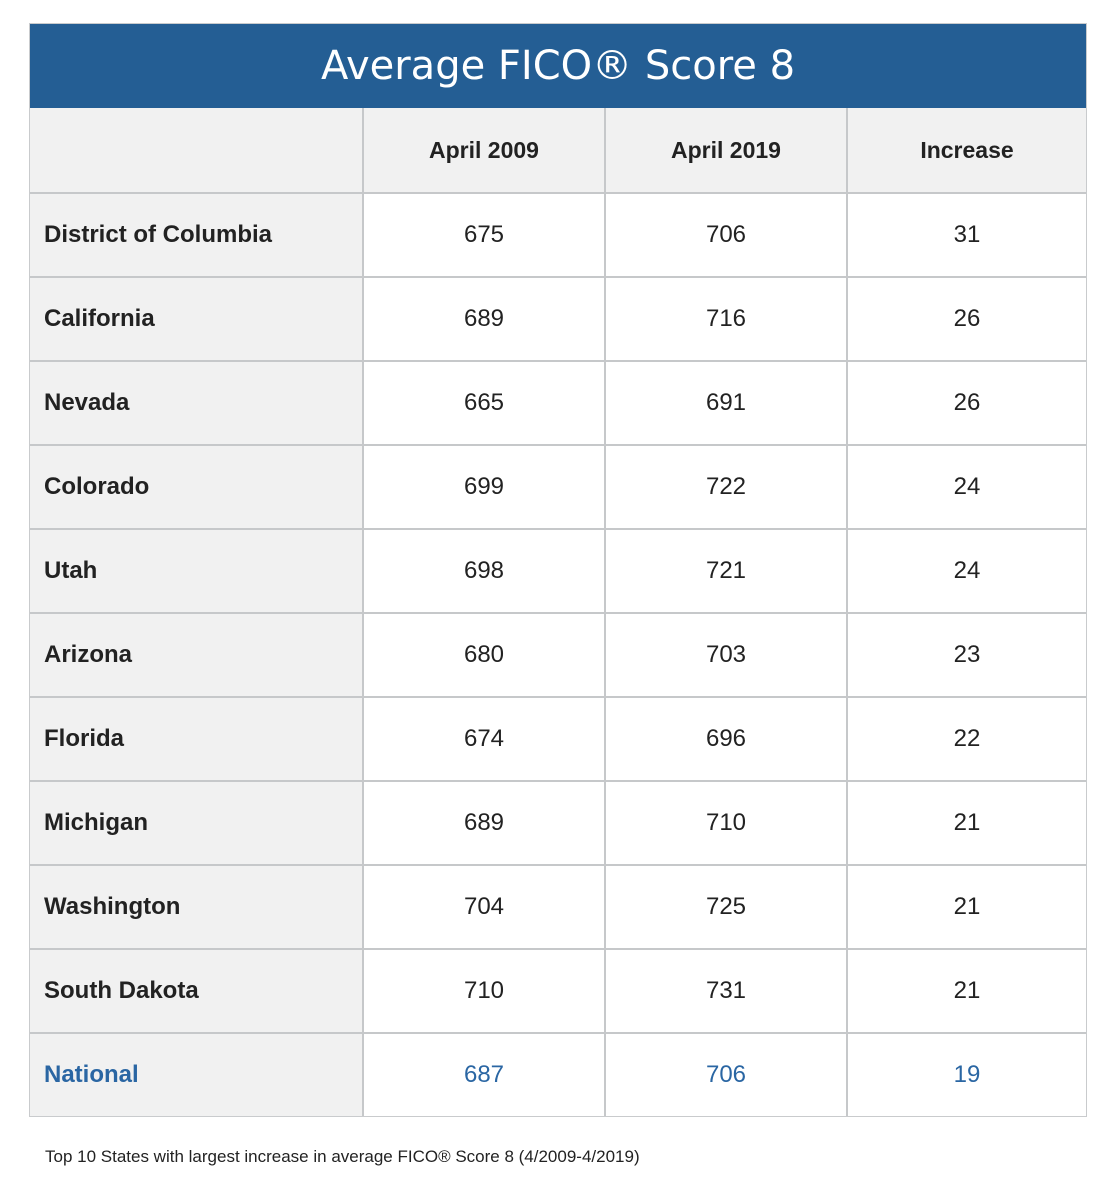 The image size is (1116, 1192). What do you see at coordinates (725, 319) in the screenshot?
I see `april-2019-cell: 716` at bounding box center [725, 319].